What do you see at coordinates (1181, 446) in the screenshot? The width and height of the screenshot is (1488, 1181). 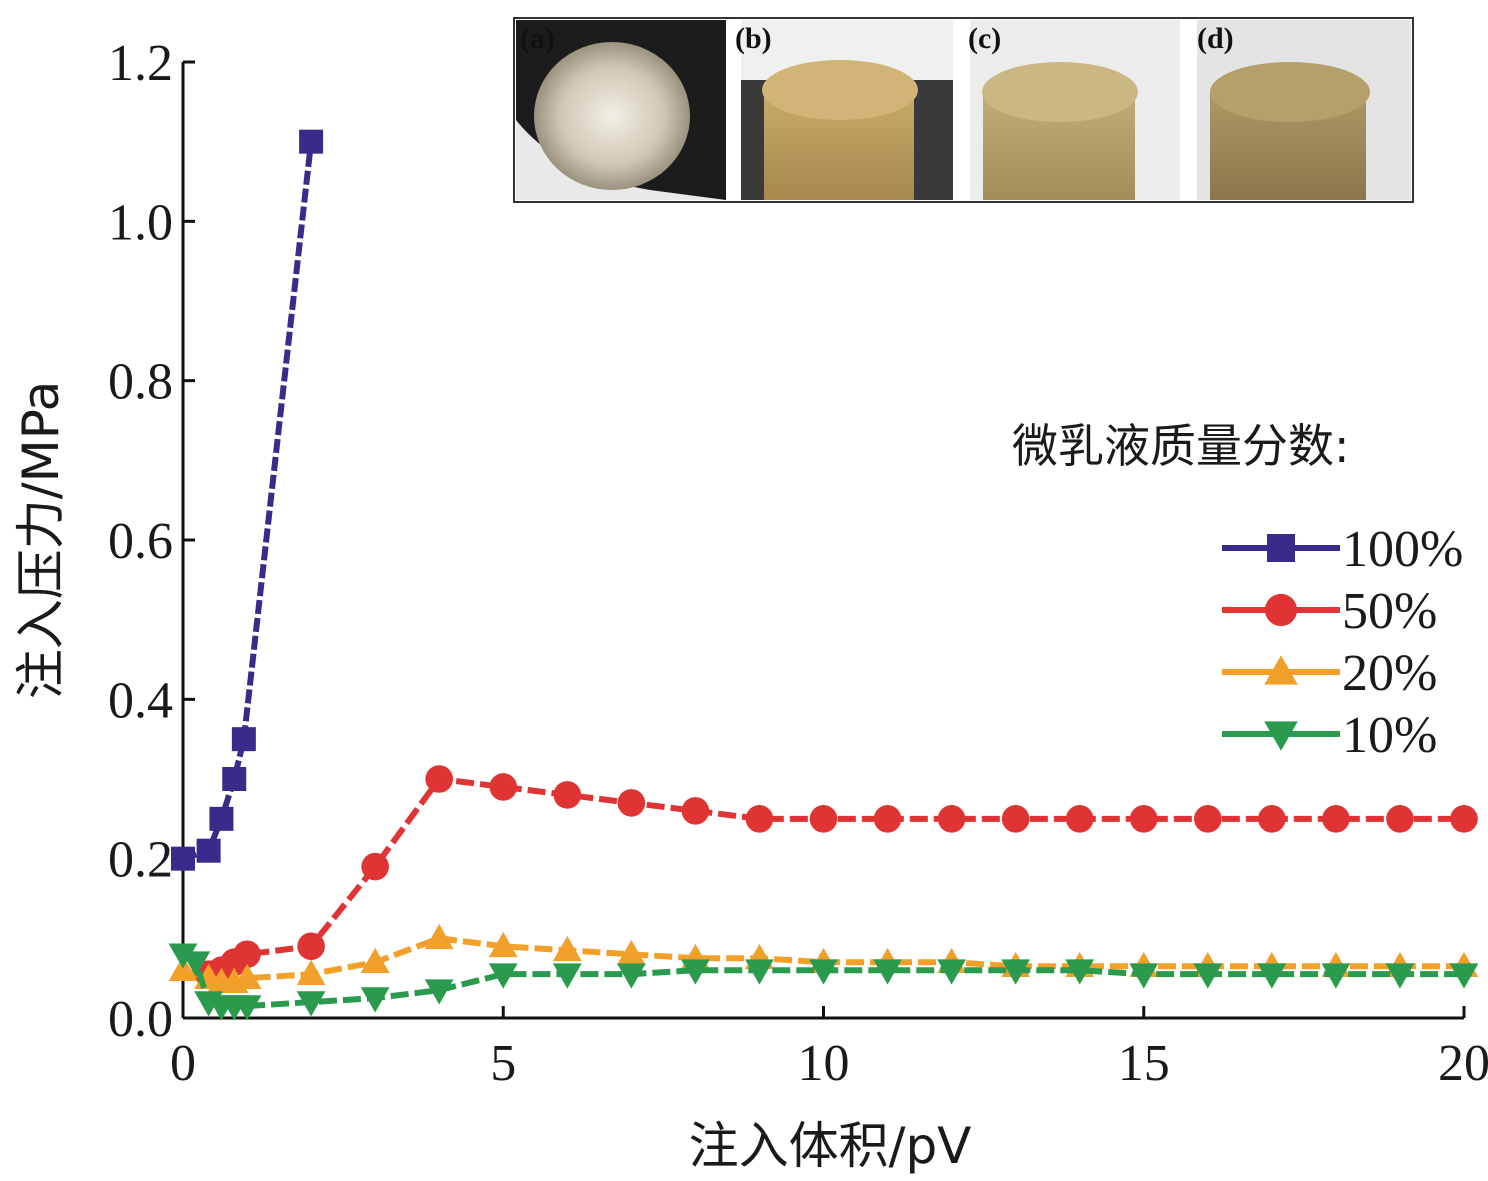 I see `legend-title: 微乳液质量分数:` at bounding box center [1181, 446].